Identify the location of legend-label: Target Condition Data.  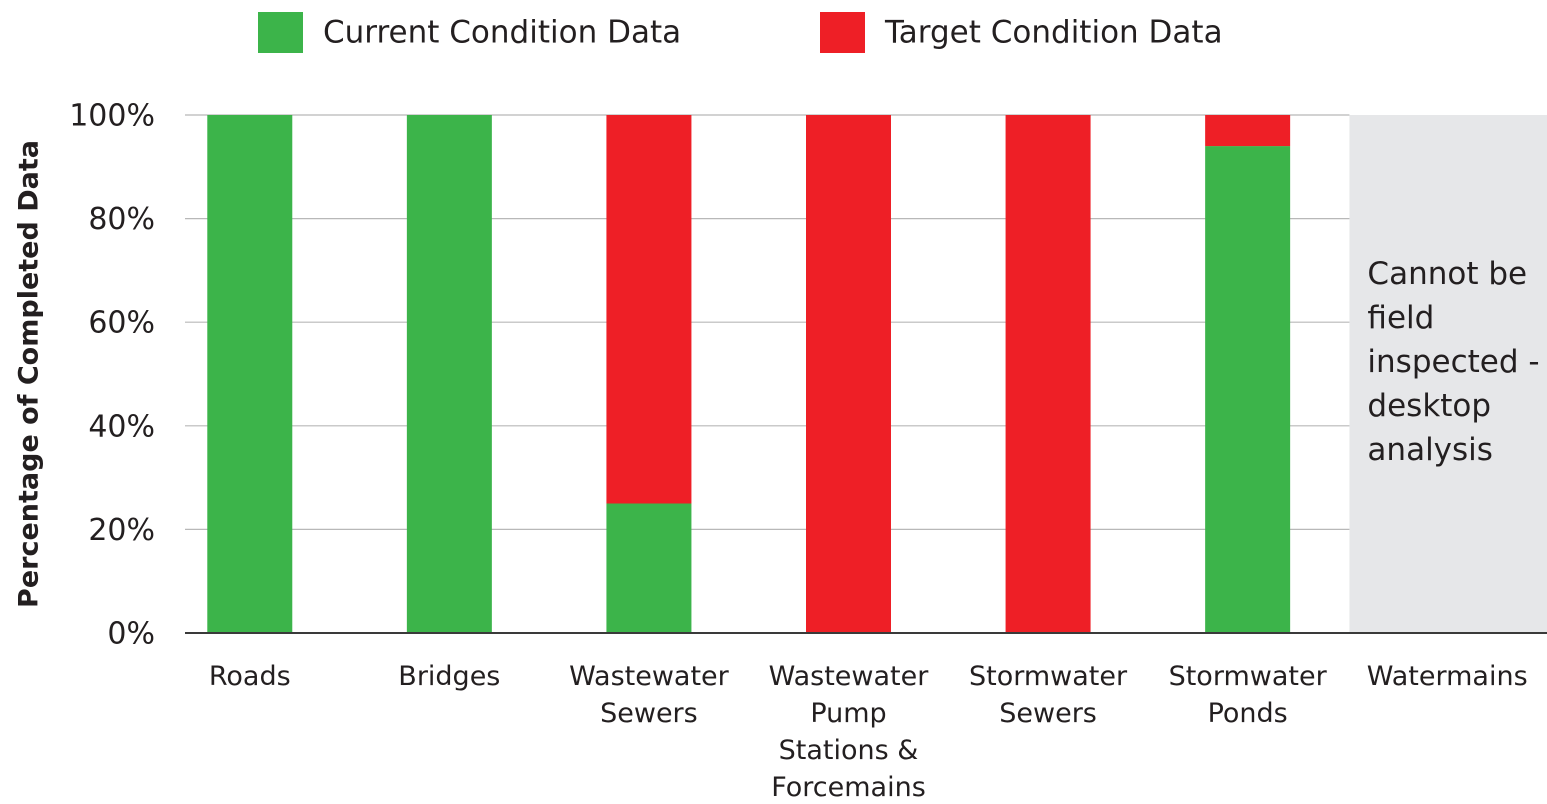
(1053, 33).